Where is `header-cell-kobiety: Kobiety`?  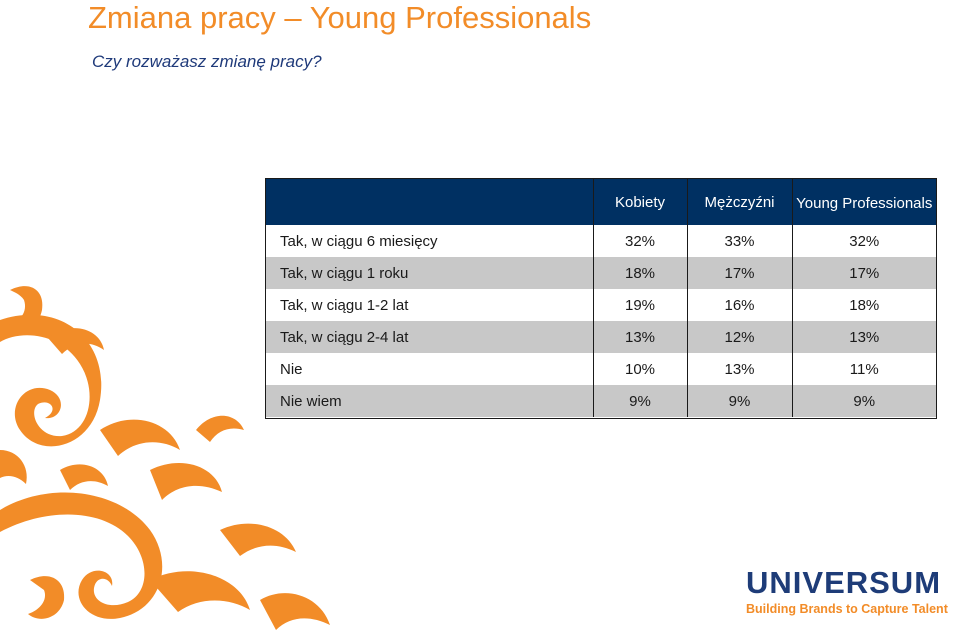 header-cell-kobiety: Kobiety is located at coordinates (639, 202).